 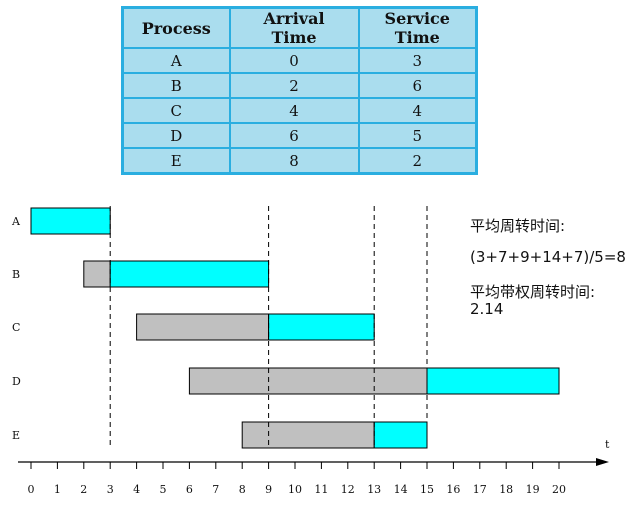 I want to click on x-tick-label-8: 8, so click(x=242, y=489).